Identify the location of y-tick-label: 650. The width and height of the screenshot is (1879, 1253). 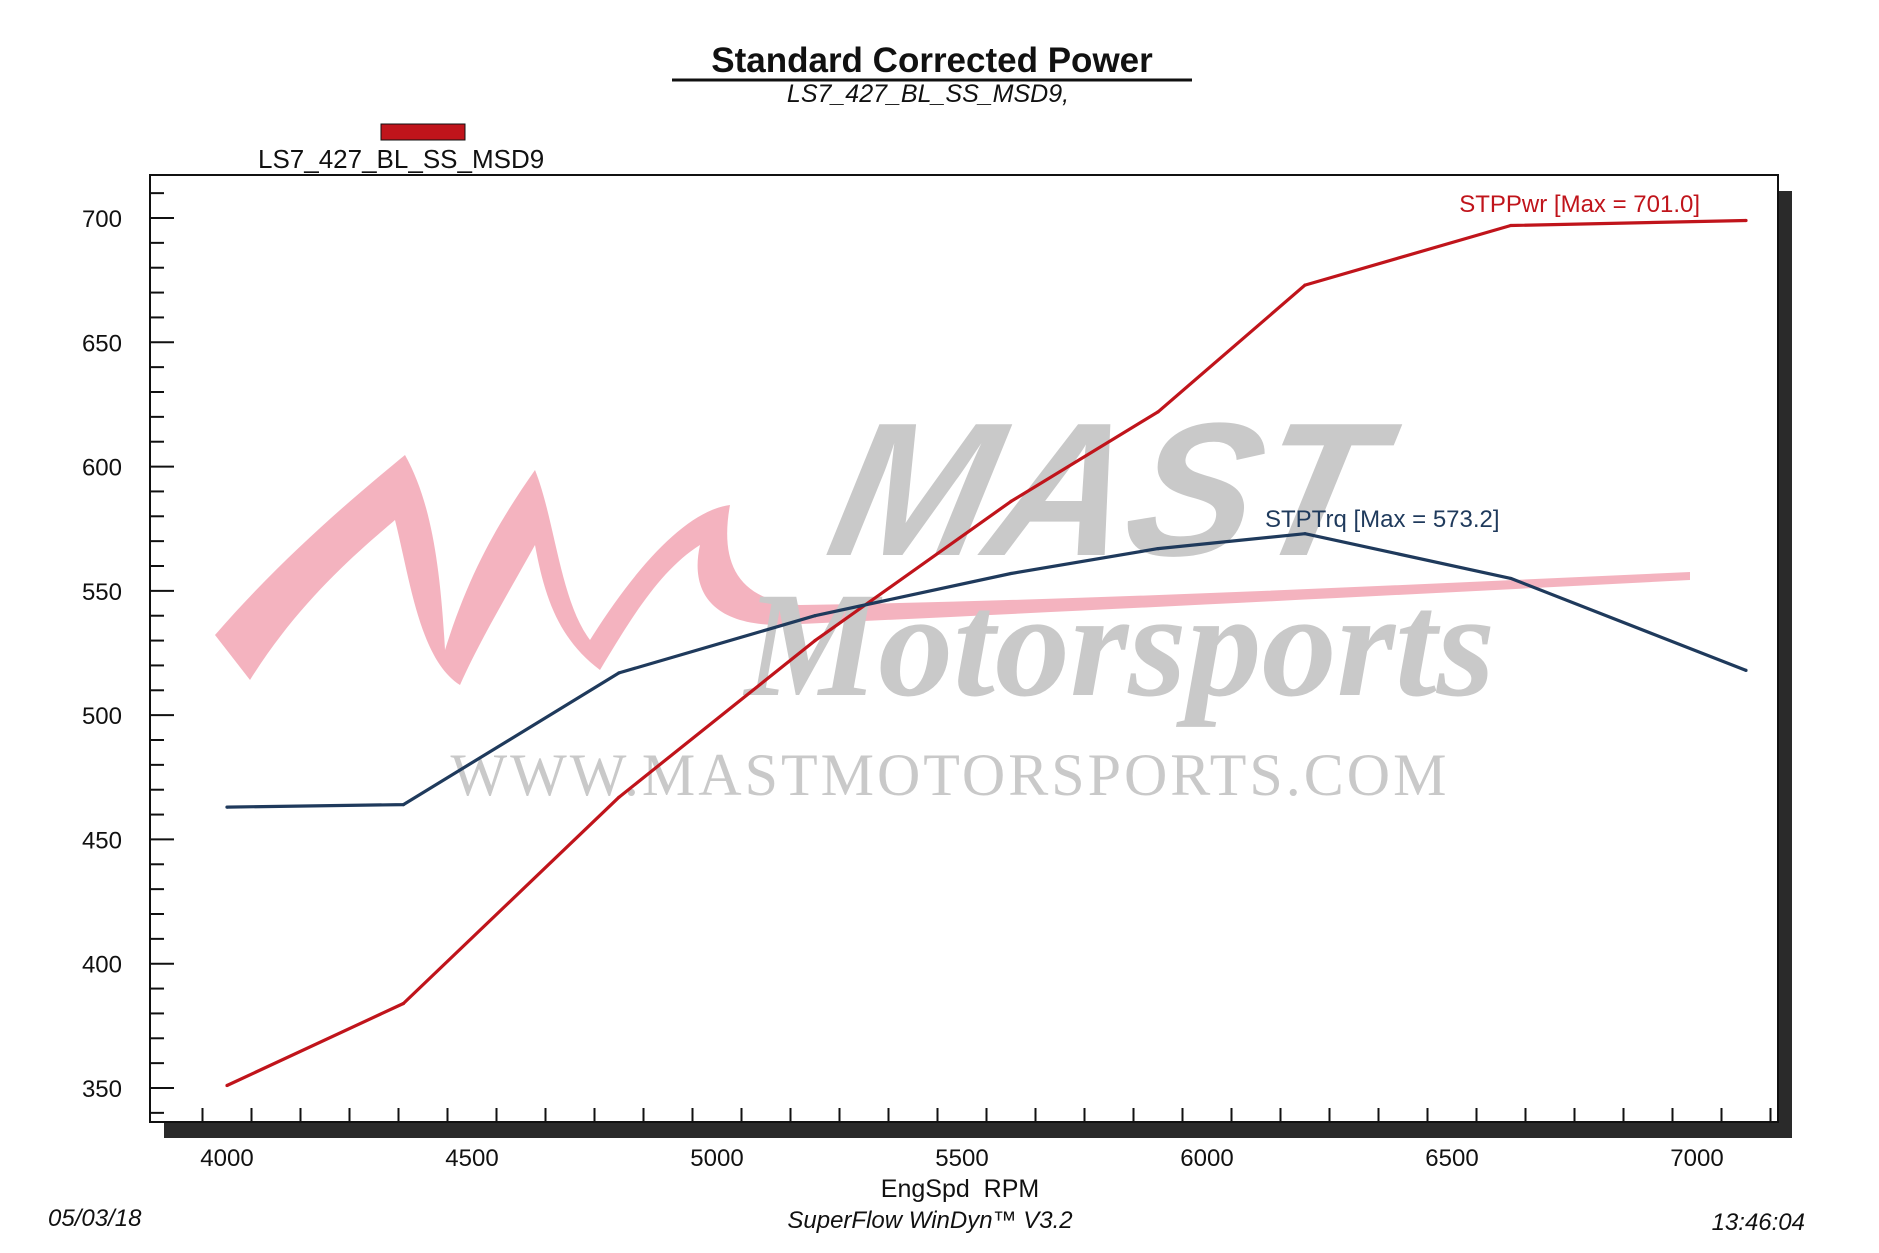
(102, 343).